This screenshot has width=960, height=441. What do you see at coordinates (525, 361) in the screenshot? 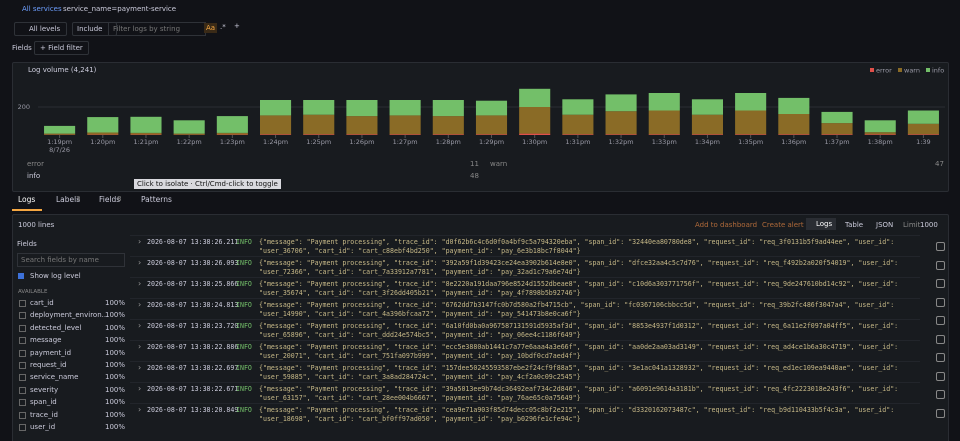
I see `row-divider` at bounding box center [525, 361].